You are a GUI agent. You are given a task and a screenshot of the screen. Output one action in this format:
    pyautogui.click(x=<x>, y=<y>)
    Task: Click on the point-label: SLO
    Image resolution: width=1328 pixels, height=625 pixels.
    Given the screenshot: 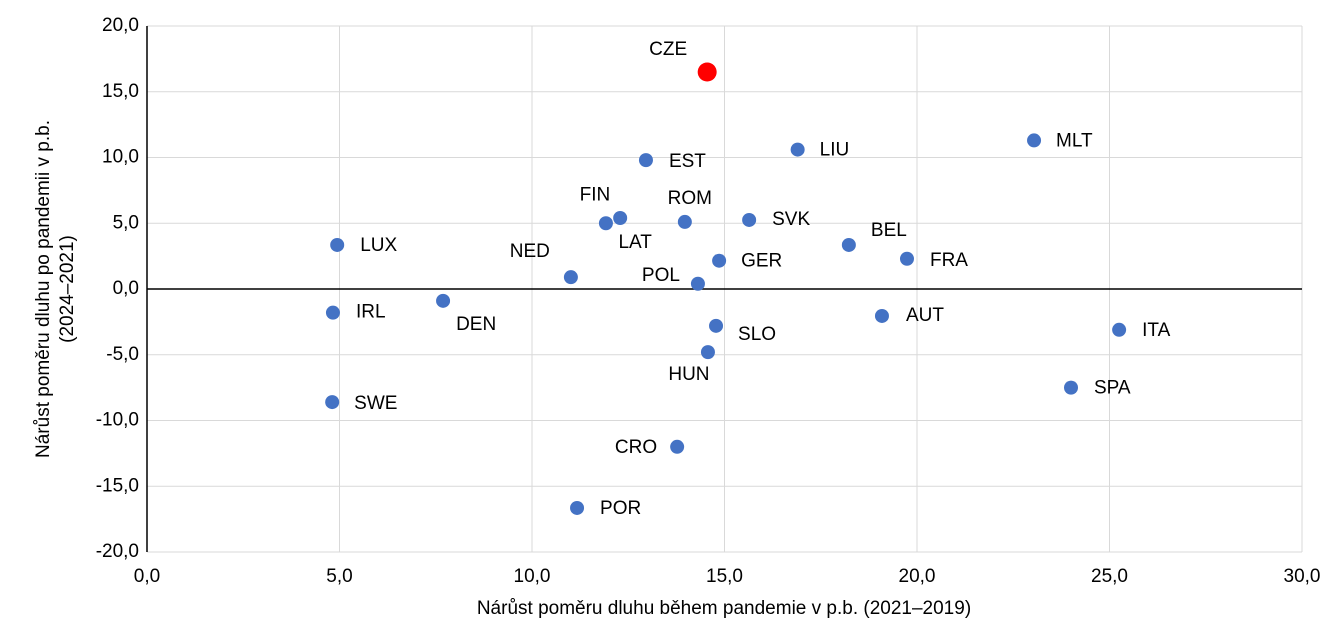 What is the action you would take?
    pyautogui.click(x=757, y=334)
    